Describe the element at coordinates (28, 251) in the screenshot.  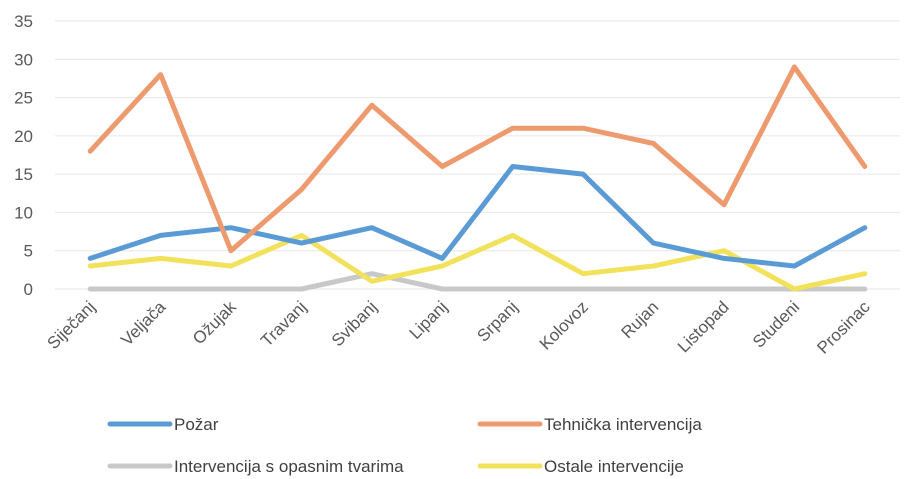
I see `y-tick-label: 5` at that location.